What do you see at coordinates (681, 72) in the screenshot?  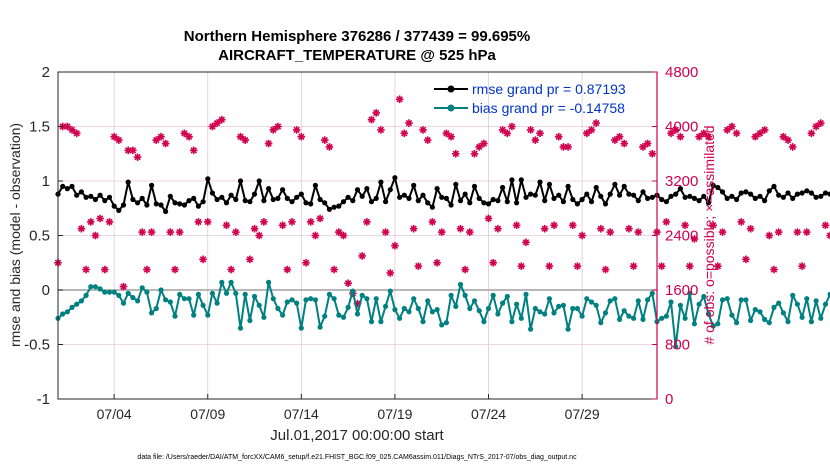 I see `right-tick-label: 4800` at bounding box center [681, 72].